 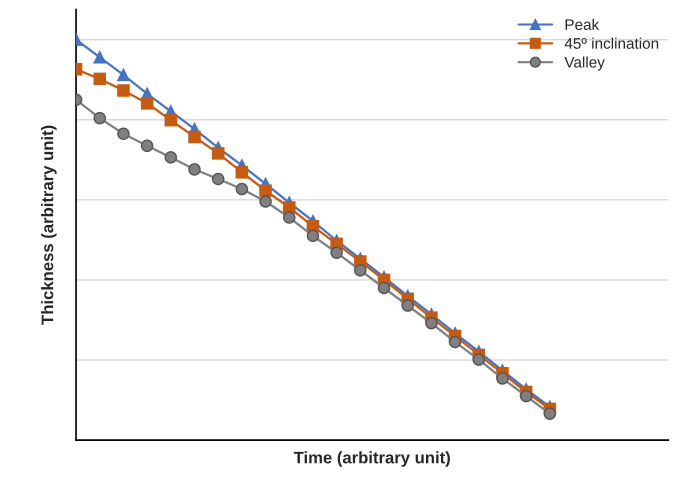 What do you see at coordinates (49, 225) in the screenshot?
I see `y-axis-title: Thickness (arbitrary unit)` at bounding box center [49, 225].